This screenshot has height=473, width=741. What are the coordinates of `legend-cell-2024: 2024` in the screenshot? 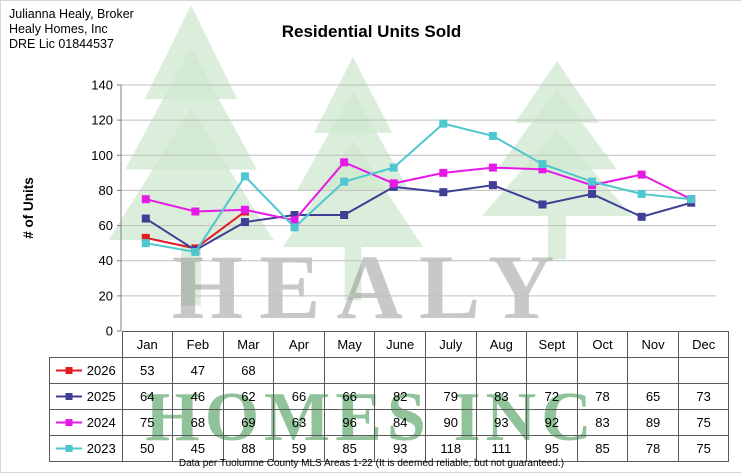 It's located at (86, 422).